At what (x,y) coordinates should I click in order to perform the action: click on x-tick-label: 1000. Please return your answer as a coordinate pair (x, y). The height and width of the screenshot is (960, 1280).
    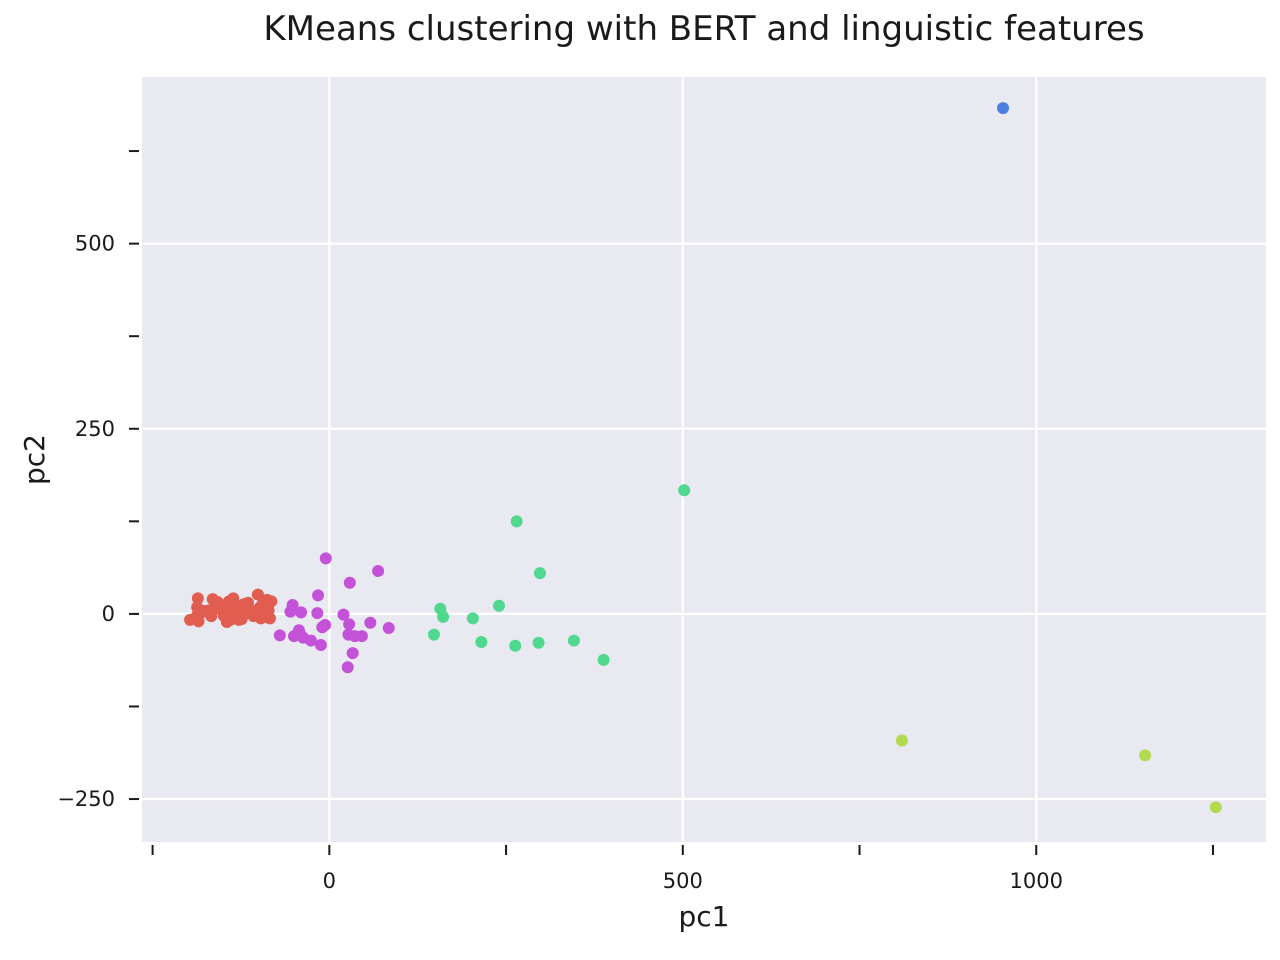
    Looking at the image, I should click on (1036, 881).